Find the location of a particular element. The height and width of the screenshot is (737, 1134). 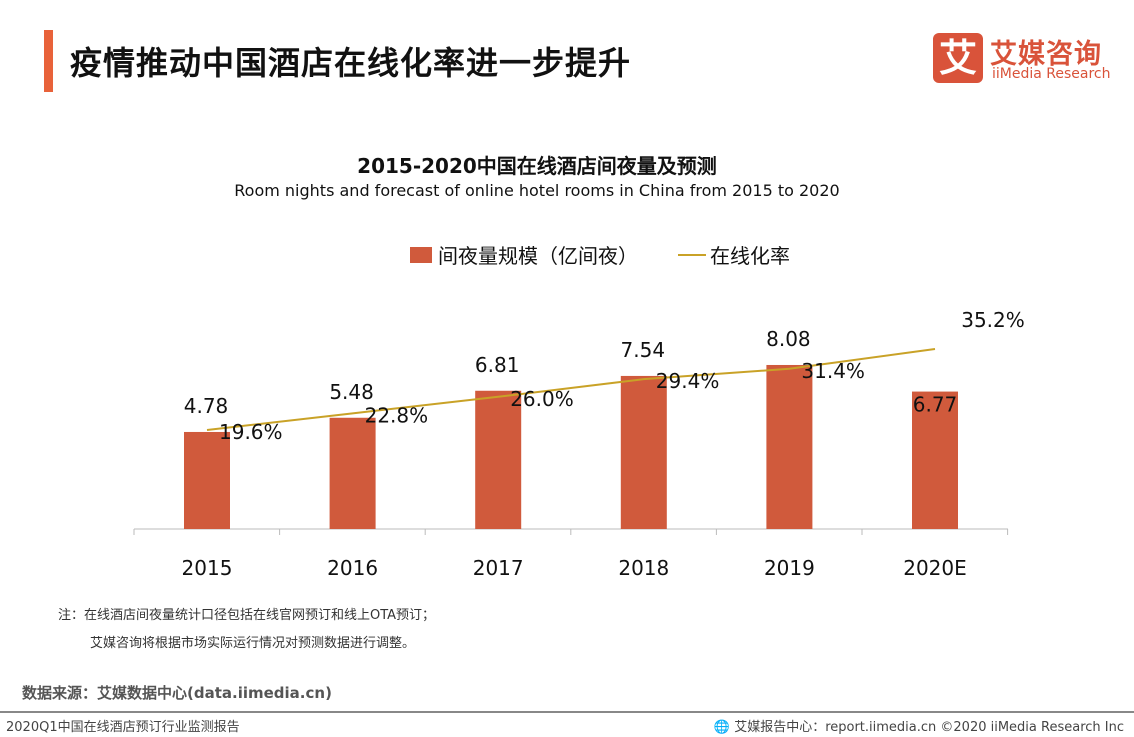

line-value-label: 22.8% is located at coordinates (397, 415).